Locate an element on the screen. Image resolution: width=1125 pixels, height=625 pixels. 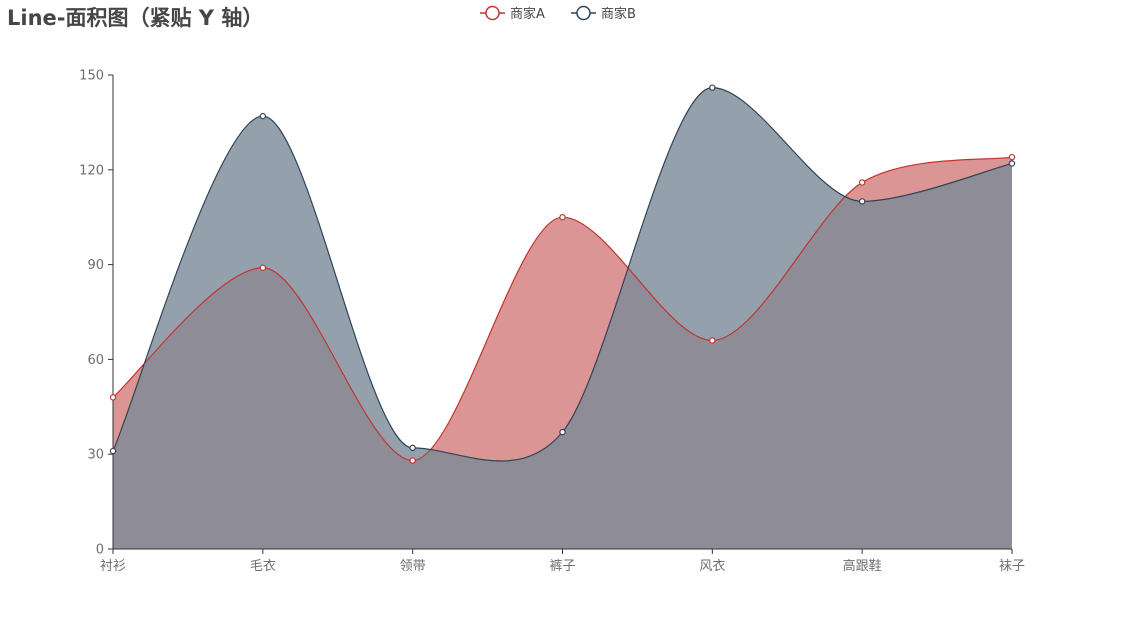
y-tick-label: 120 is located at coordinates (91, 170).